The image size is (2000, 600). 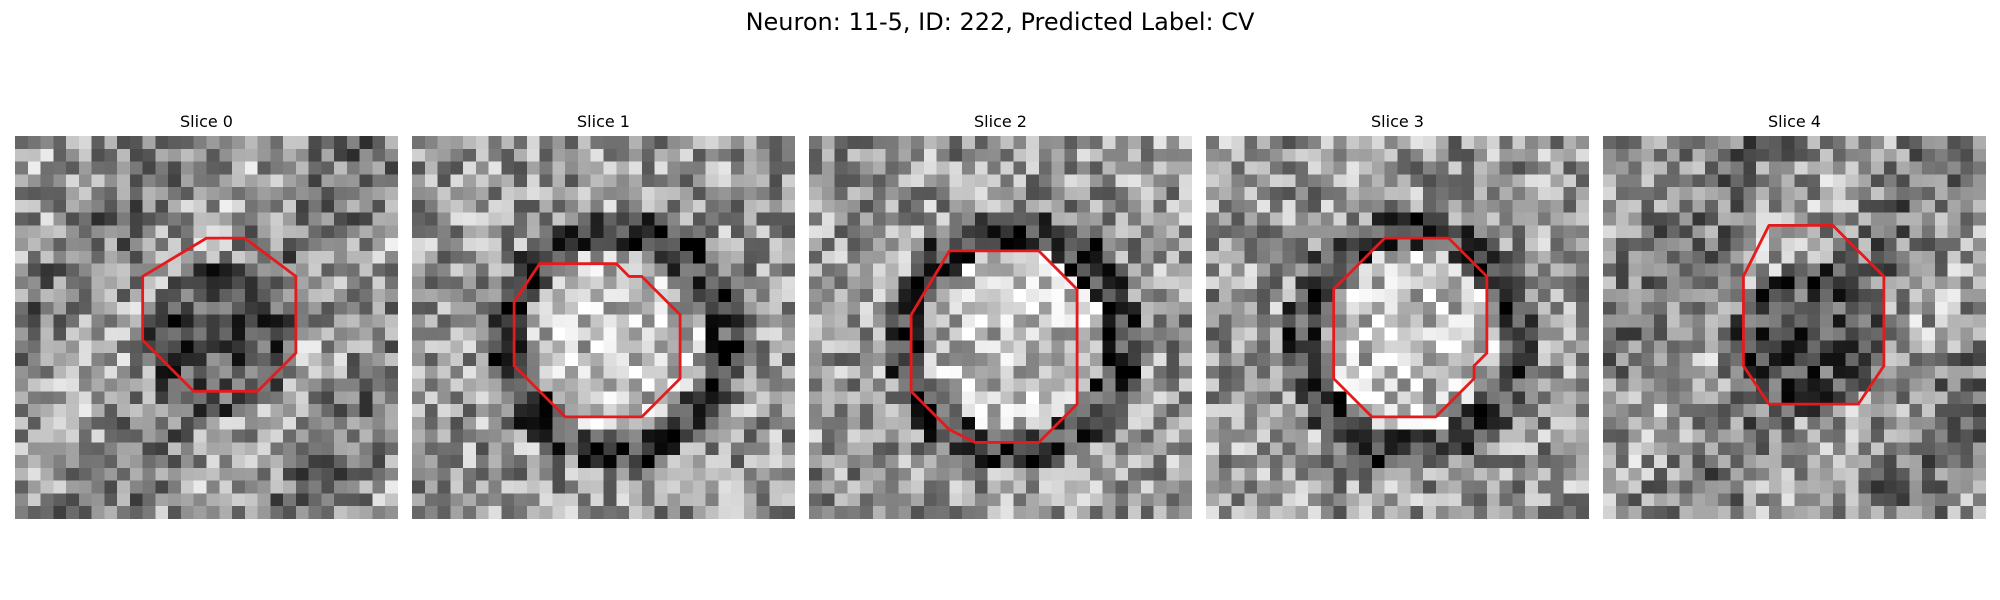 What do you see at coordinates (1794, 121) in the screenshot?
I see `slice-title-4: Slice 4` at bounding box center [1794, 121].